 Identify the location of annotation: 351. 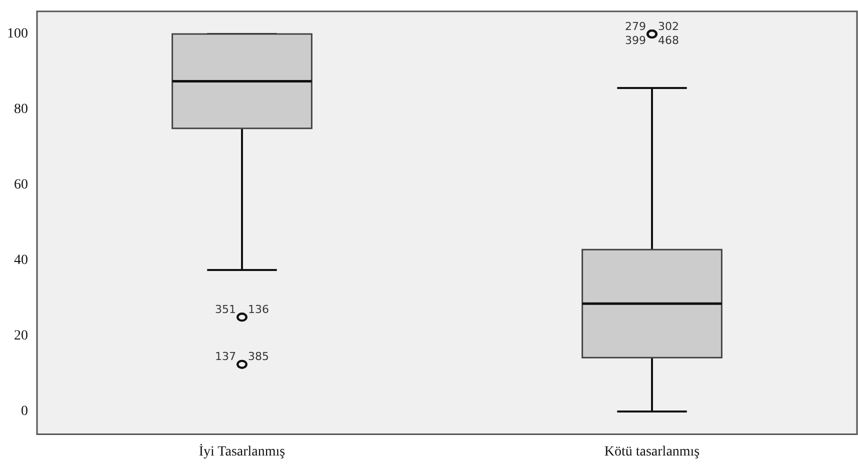
(225, 309).